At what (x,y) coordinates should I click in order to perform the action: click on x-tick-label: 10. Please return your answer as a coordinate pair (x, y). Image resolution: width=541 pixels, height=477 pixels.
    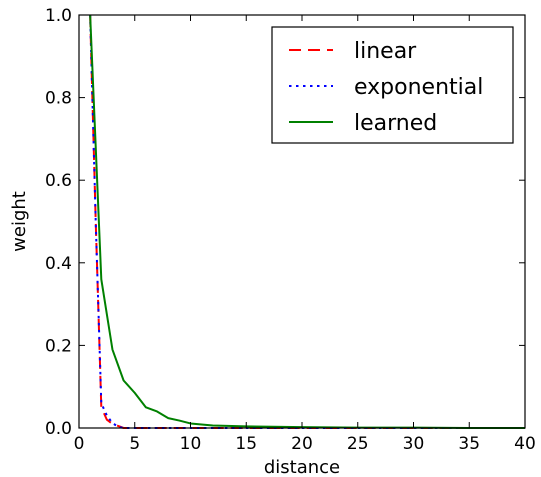
    Looking at the image, I should click on (191, 444).